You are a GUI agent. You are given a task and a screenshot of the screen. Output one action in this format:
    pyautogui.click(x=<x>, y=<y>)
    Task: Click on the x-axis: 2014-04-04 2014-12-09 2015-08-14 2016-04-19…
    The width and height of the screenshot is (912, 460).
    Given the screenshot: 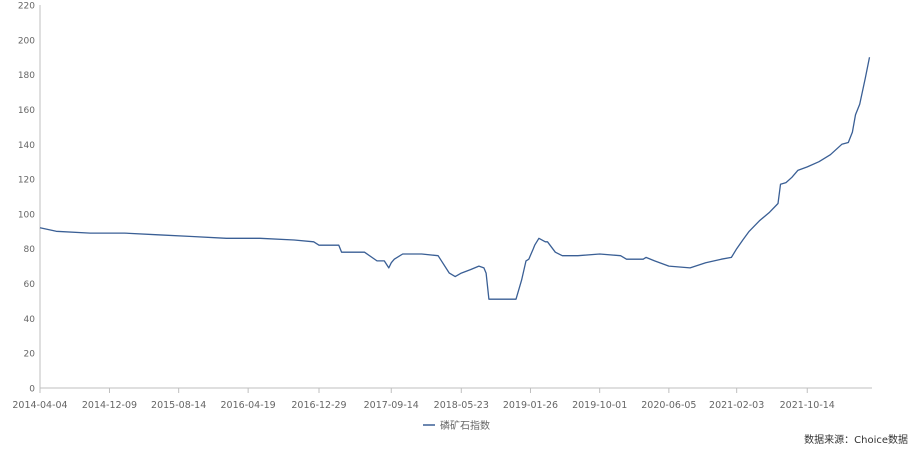 What is the action you would take?
    pyautogui.click(x=442, y=399)
    